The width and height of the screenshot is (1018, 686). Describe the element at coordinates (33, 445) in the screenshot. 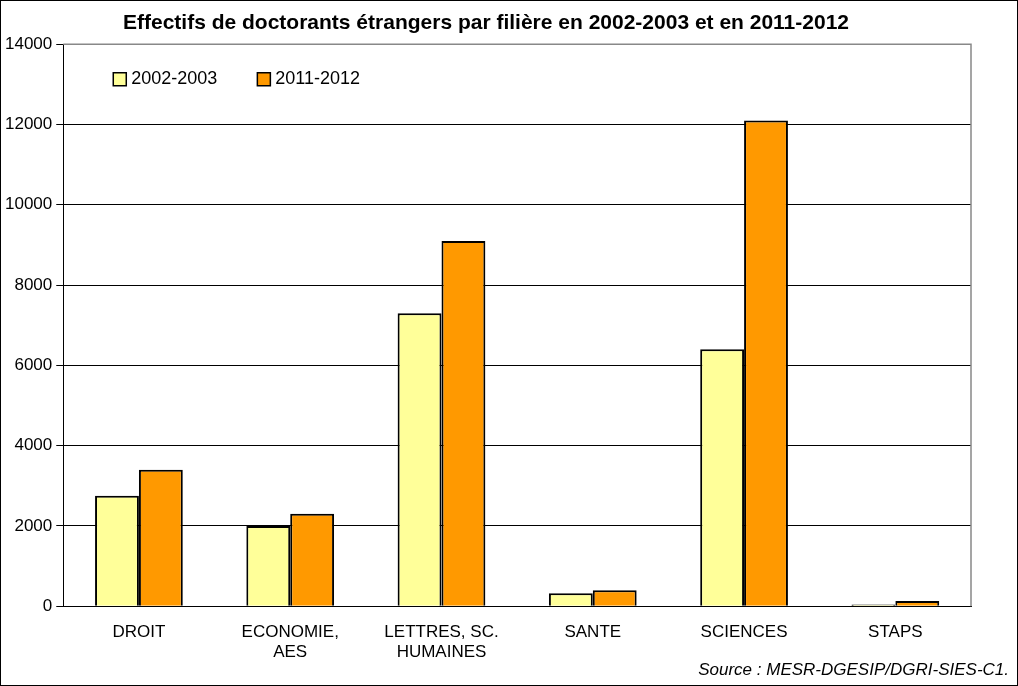

I see `y-tick-label: 4000` at that location.